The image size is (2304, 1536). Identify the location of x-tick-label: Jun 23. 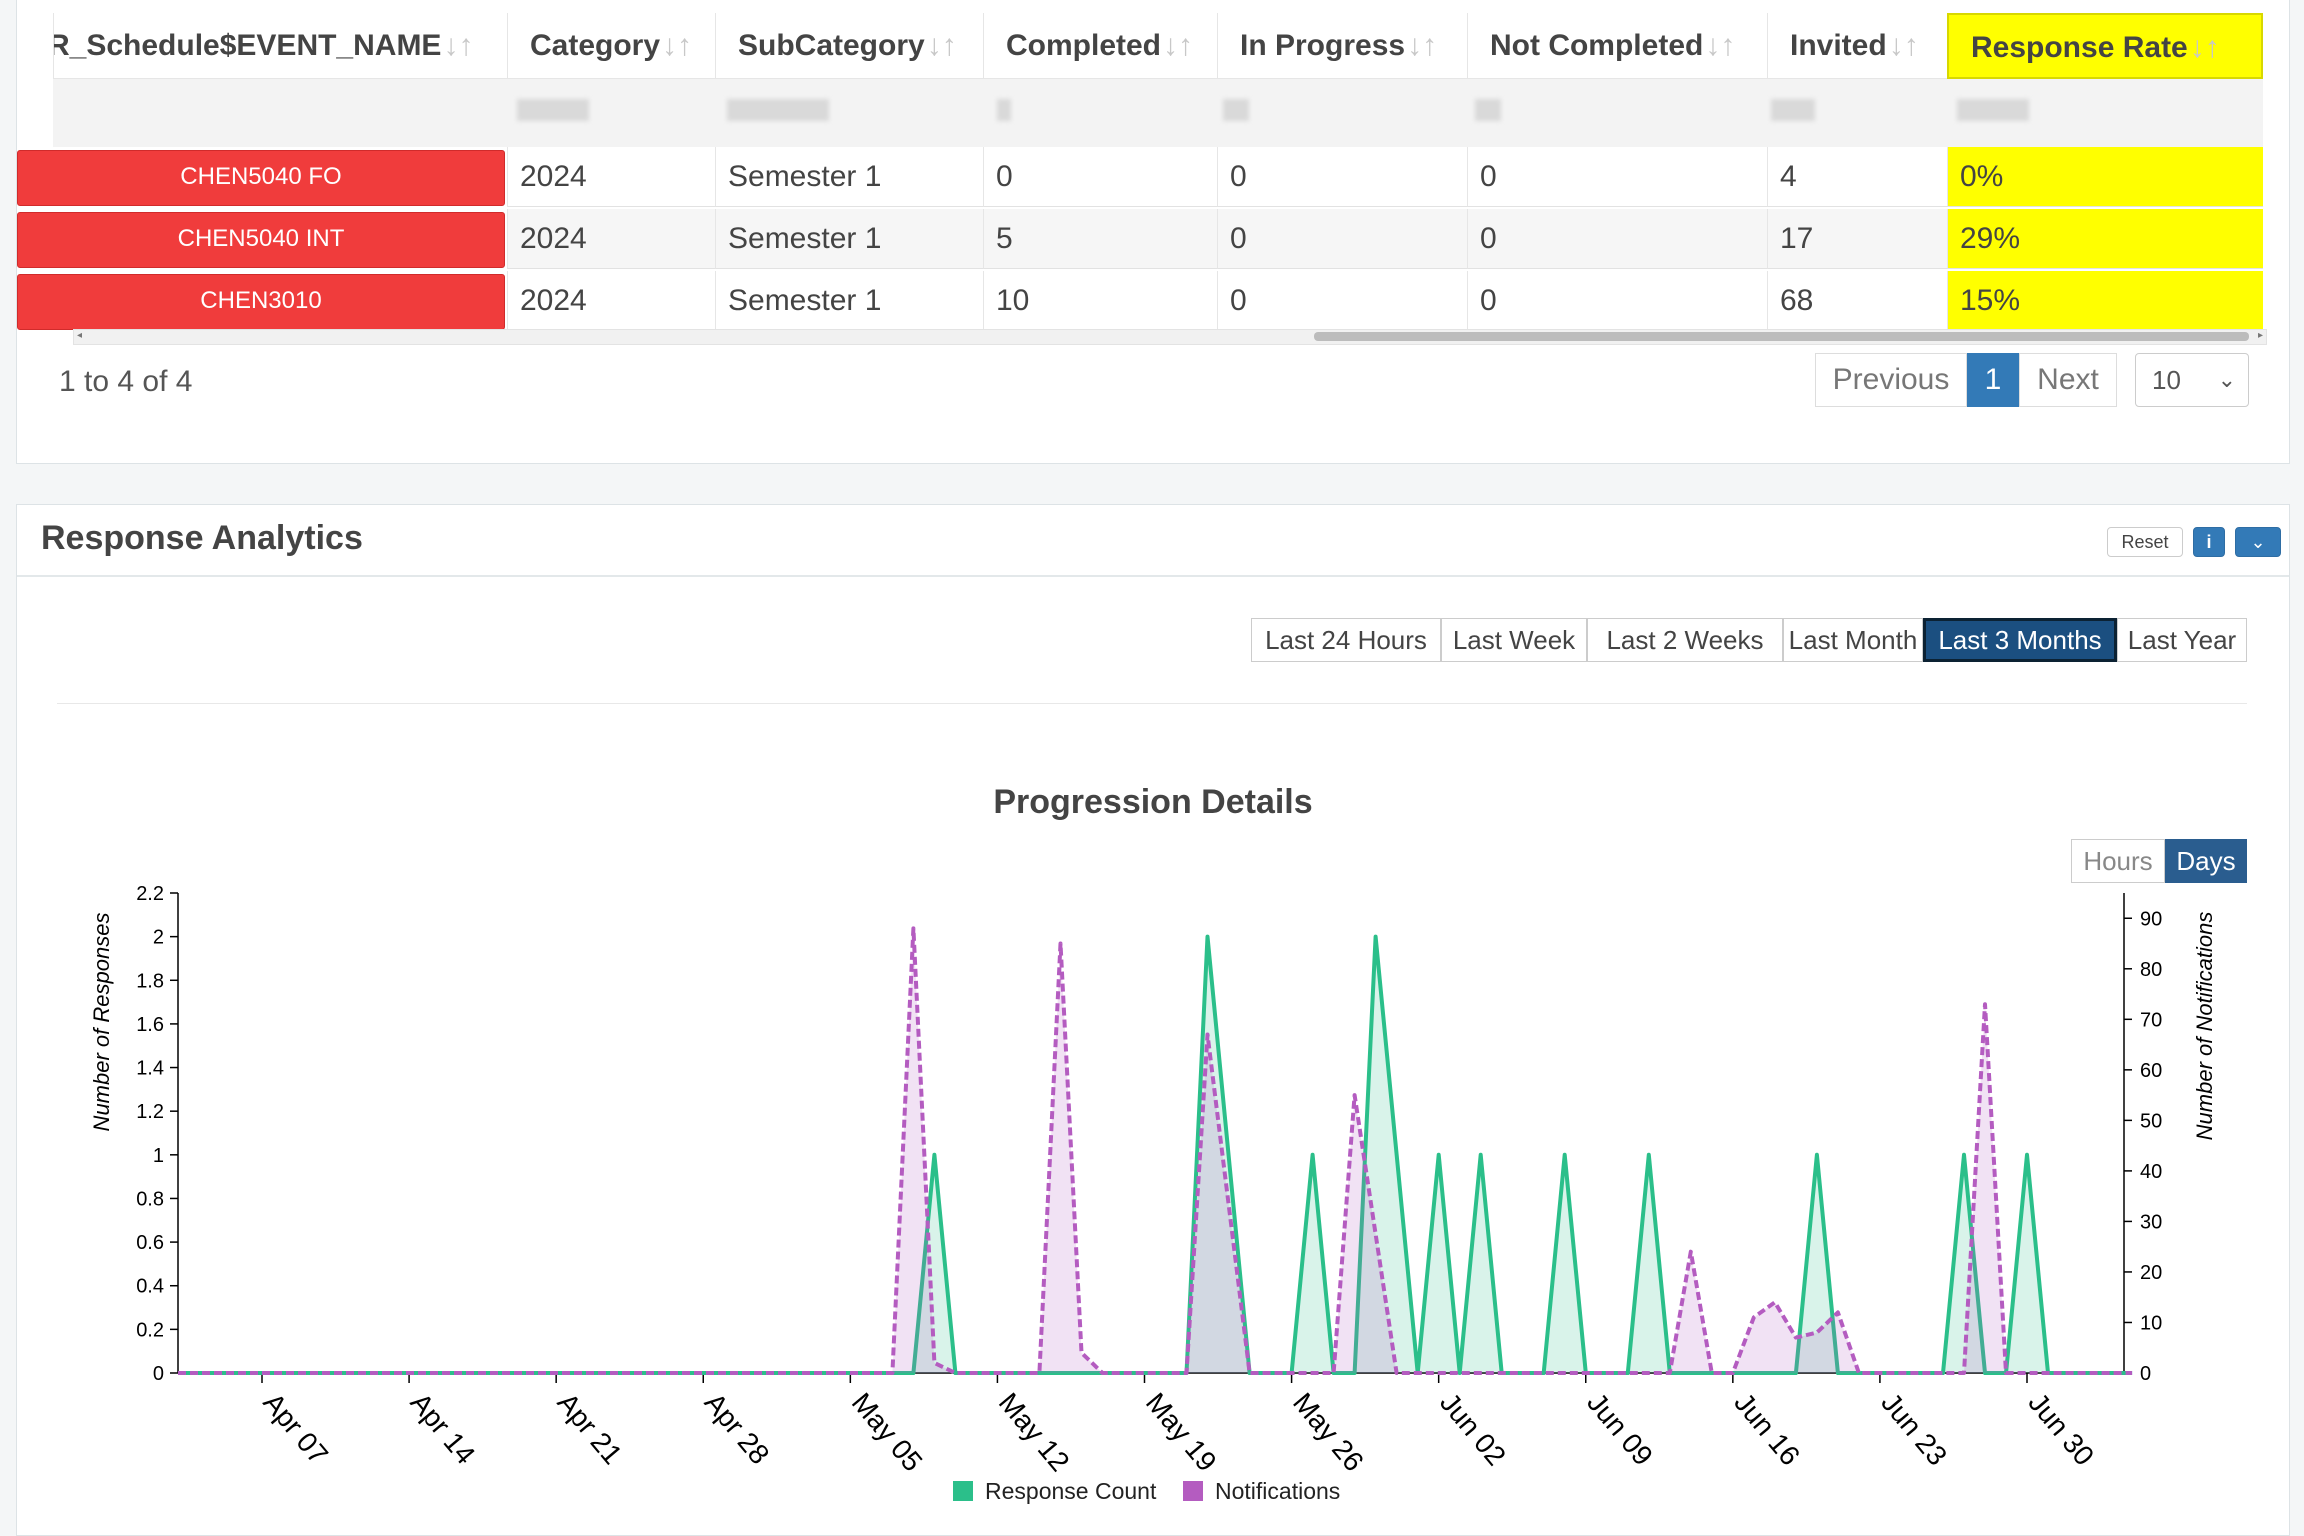
(1914, 1429).